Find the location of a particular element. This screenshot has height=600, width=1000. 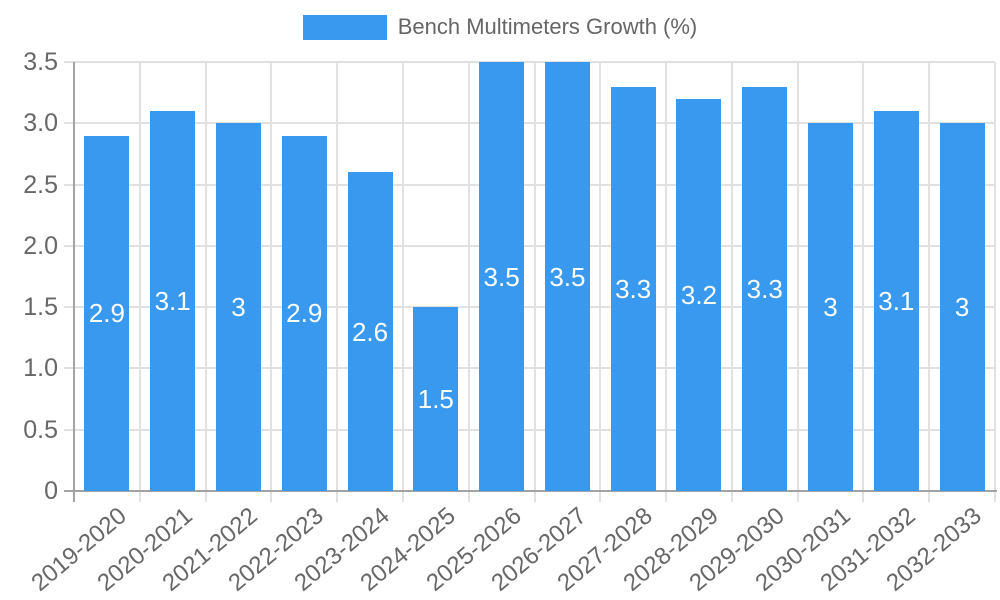

chart-legend: Bench Multimeters Growth (%) is located at coordinates (500, 27).